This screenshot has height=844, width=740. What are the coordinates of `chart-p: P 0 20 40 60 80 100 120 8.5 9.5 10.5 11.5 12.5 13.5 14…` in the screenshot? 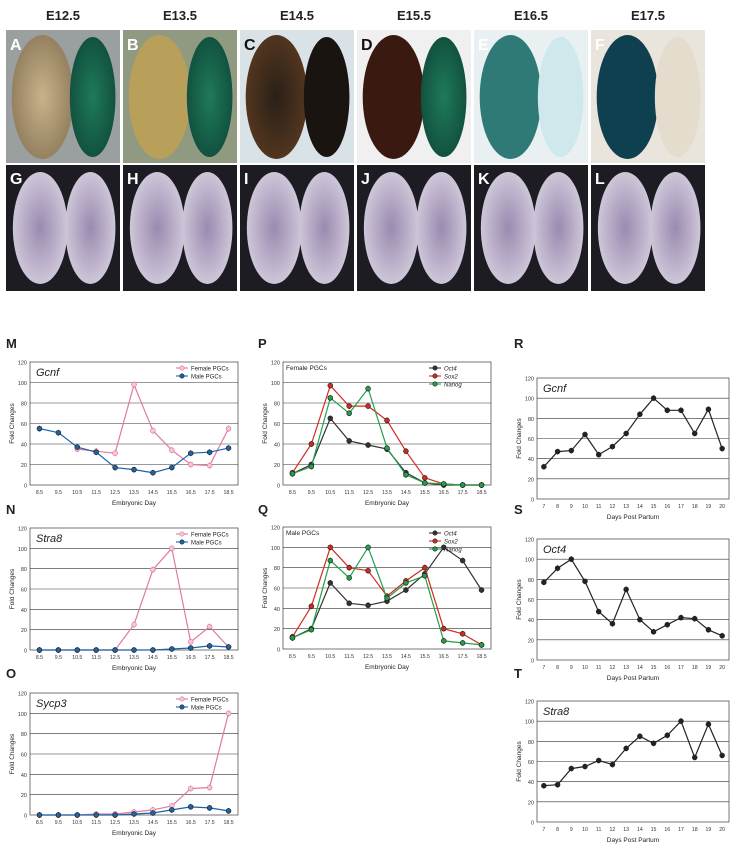 It's located at (375, 421).